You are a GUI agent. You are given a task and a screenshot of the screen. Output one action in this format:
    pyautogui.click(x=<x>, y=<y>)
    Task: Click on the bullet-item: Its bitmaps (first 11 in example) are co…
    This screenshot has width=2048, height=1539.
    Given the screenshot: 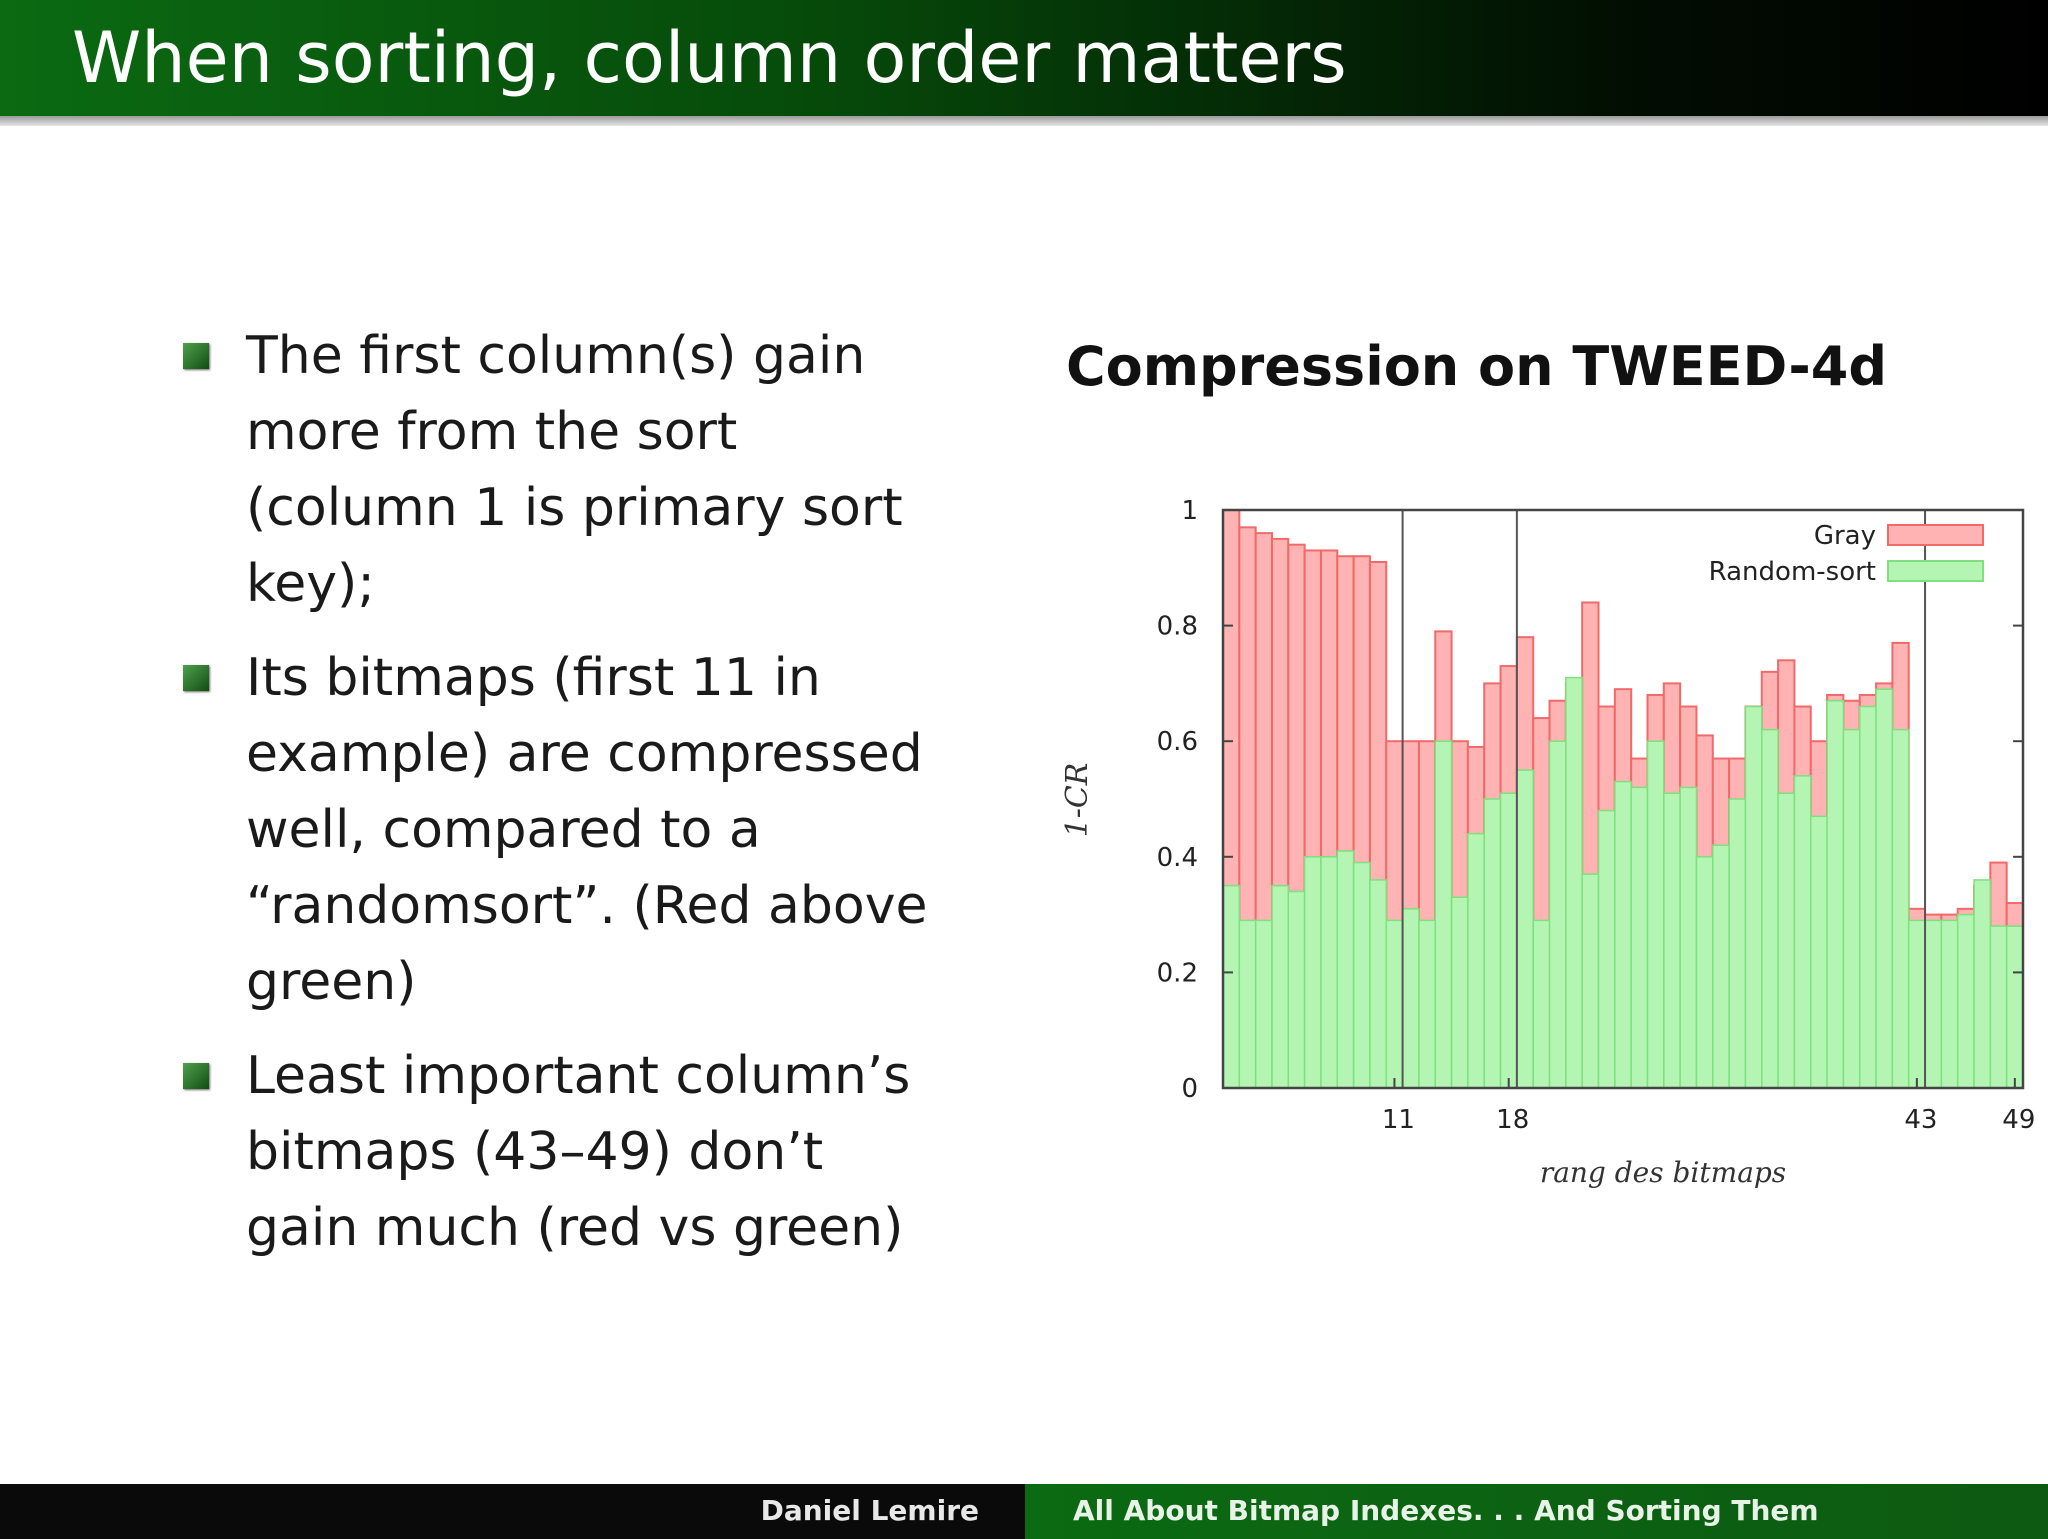 What is the action you would take?
    pyautogui.click(x=560, y=830)
    